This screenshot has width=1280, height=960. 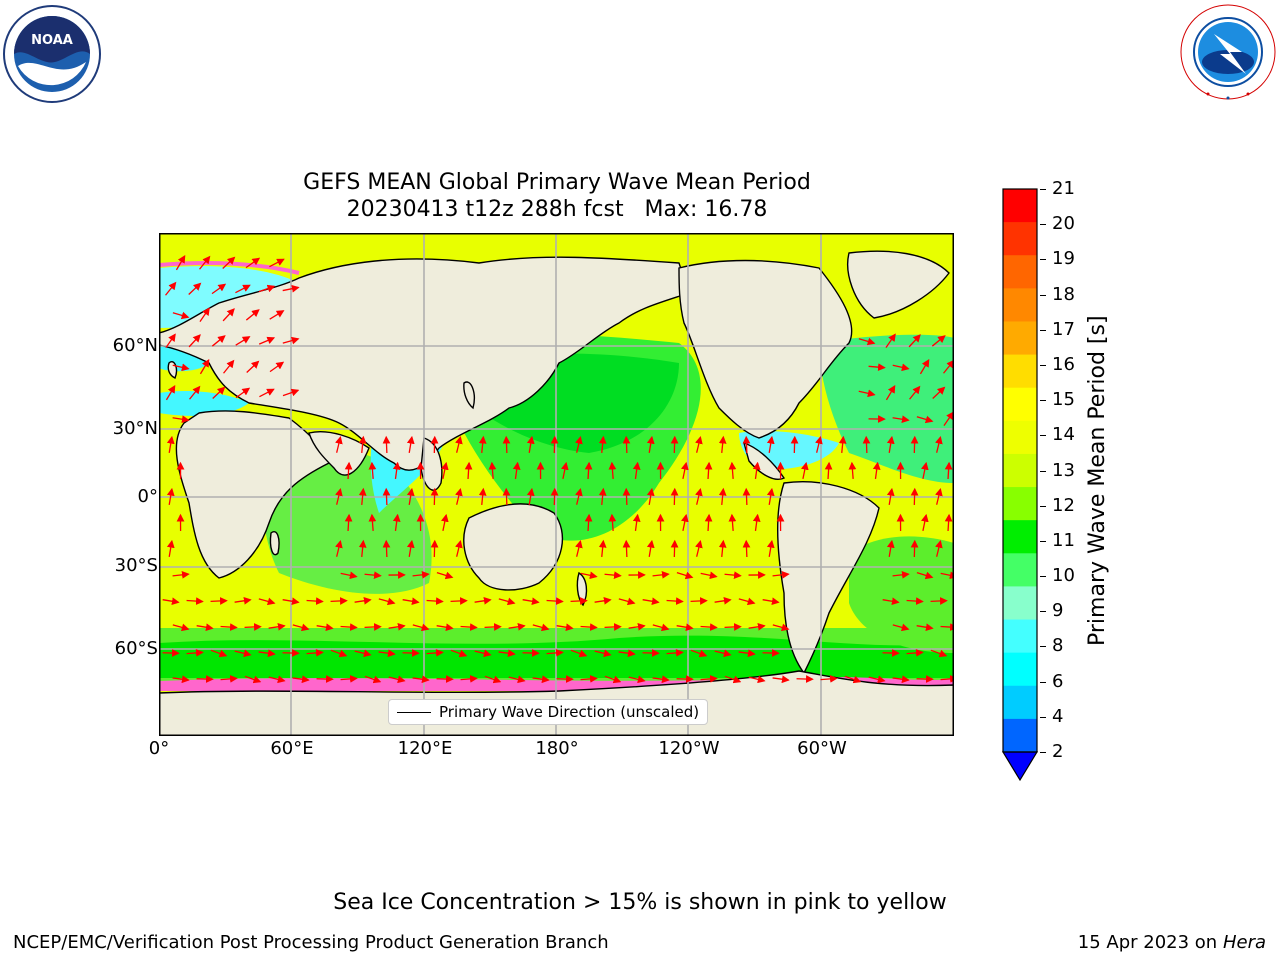 I want to click on colorbar-tick-label: 16, so click(x=1063, y=364).